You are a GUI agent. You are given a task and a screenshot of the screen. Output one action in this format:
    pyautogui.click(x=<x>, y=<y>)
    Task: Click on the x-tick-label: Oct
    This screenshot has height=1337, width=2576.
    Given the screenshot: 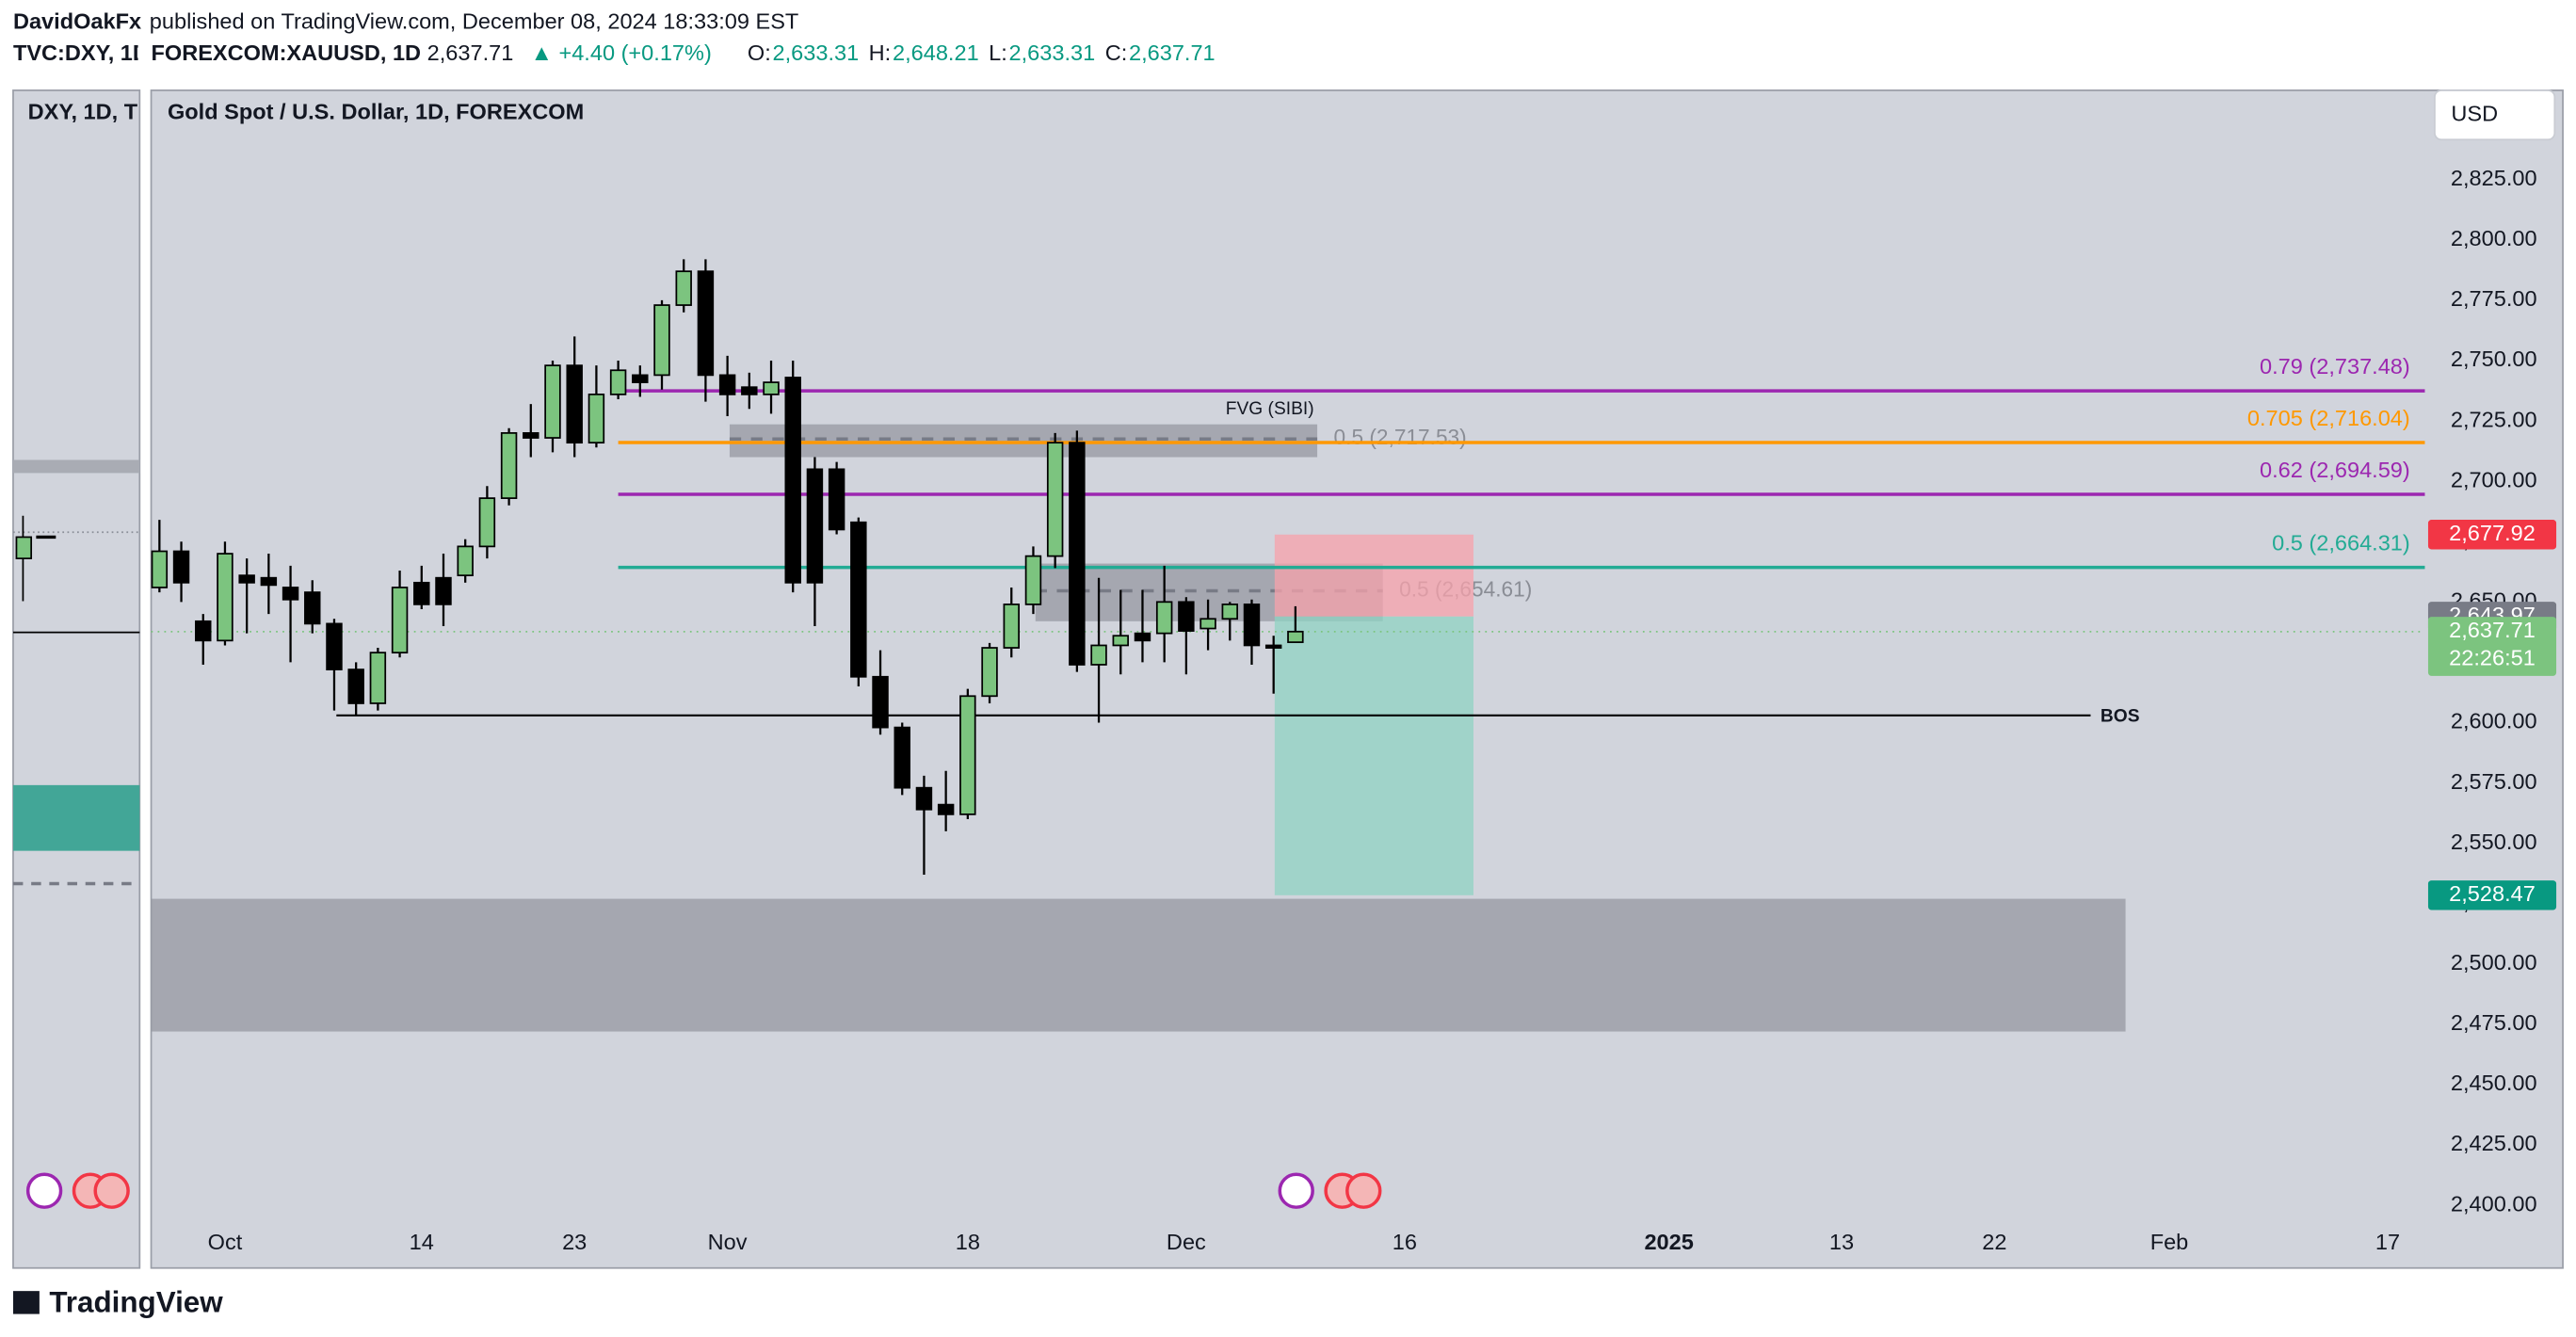 What is the action you would take?
    pyautogui.click(x=225, y=1242)
    